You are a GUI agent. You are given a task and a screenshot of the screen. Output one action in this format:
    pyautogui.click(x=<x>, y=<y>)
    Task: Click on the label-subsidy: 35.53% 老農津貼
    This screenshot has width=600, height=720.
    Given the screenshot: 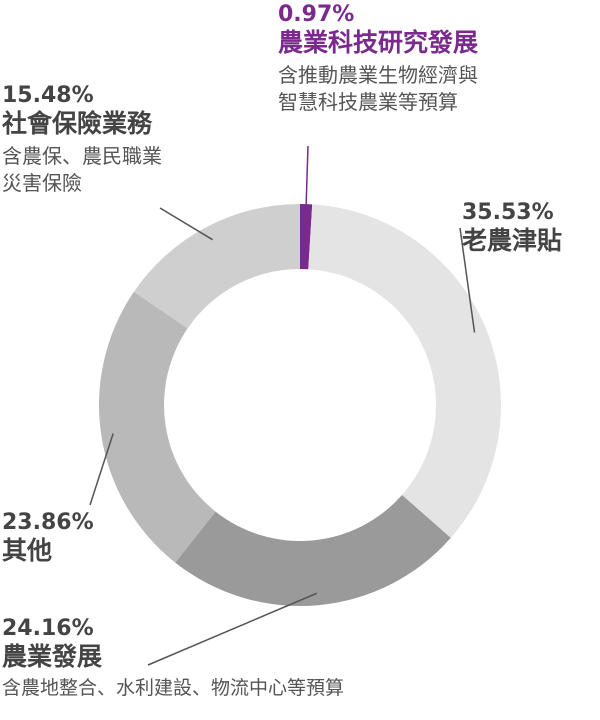 What is the action you would take?
    pyautogui.click(x=512, y=228)
    